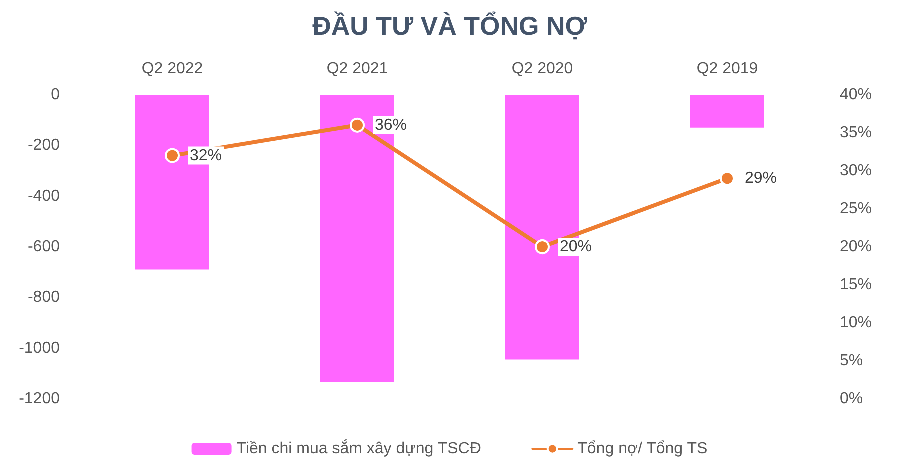 The image size is (900, 470). I want to click on y2-tick-label: 10%, so click(856, 323).